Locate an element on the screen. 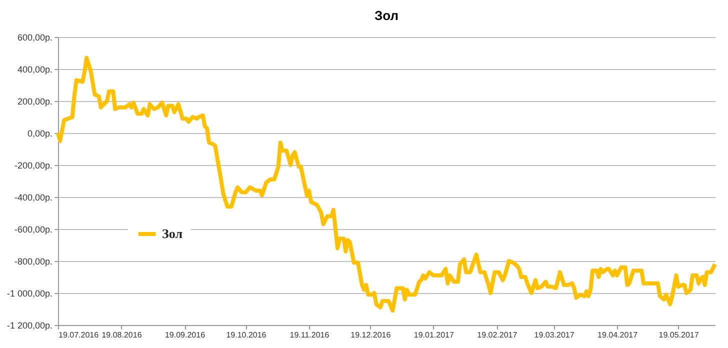  y-tick-label: -200,00р. is located at coordinates (33, 165).